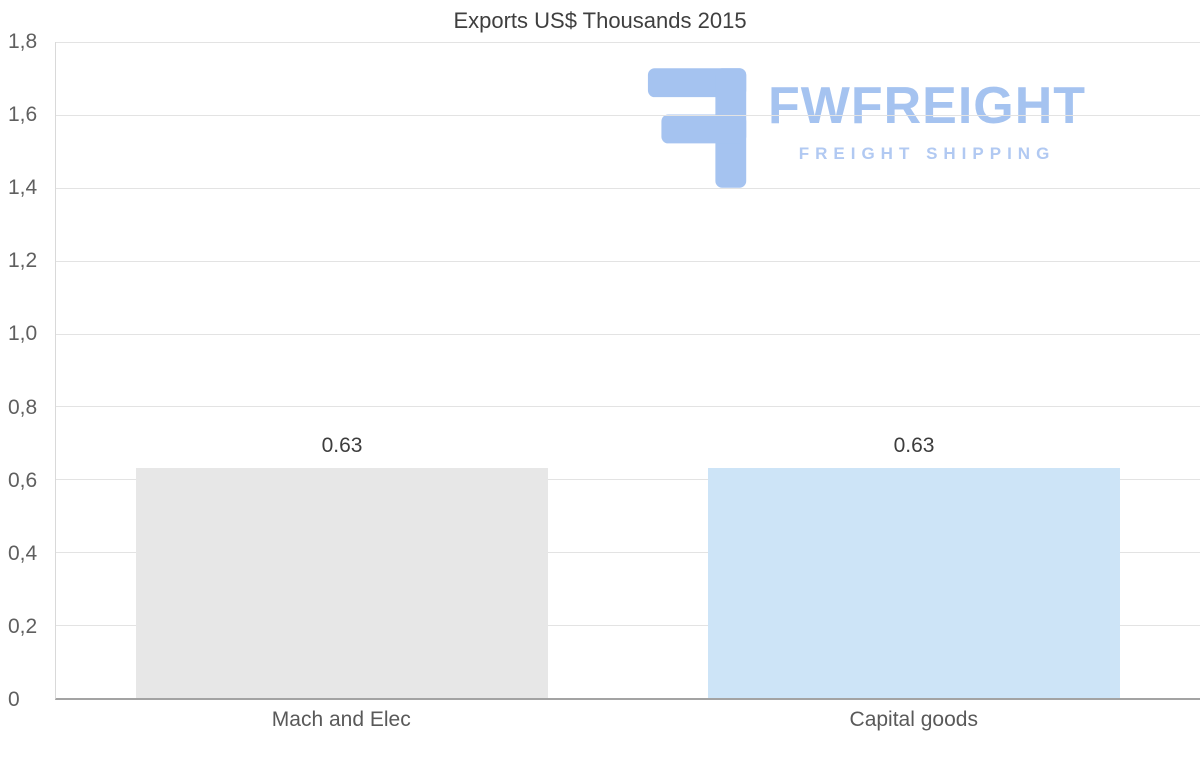  Describe the element at coordinates (14, 699) in the screenshot. I see `y-tick-label: 0` at that location.